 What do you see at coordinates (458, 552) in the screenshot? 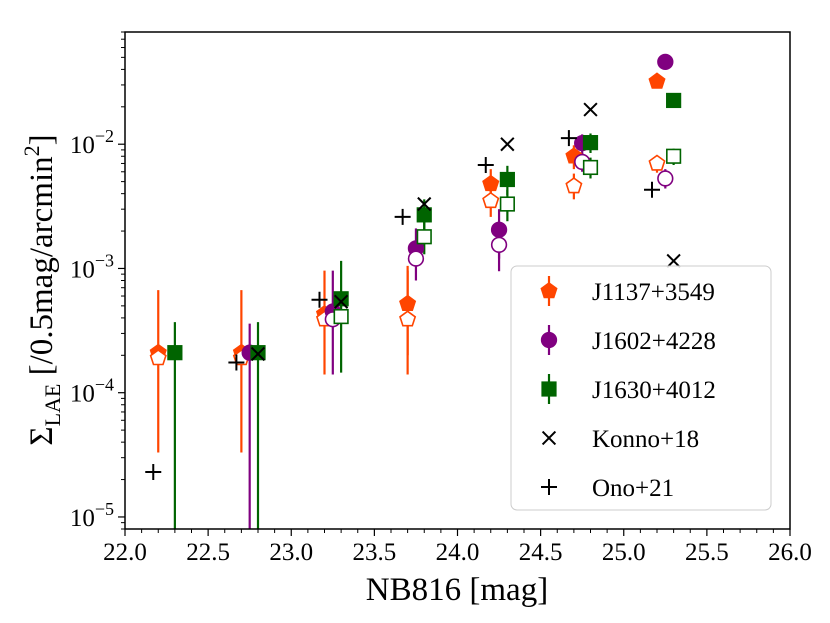
I see `x-tick-label: 24.0` at bounding box center [458, 552].